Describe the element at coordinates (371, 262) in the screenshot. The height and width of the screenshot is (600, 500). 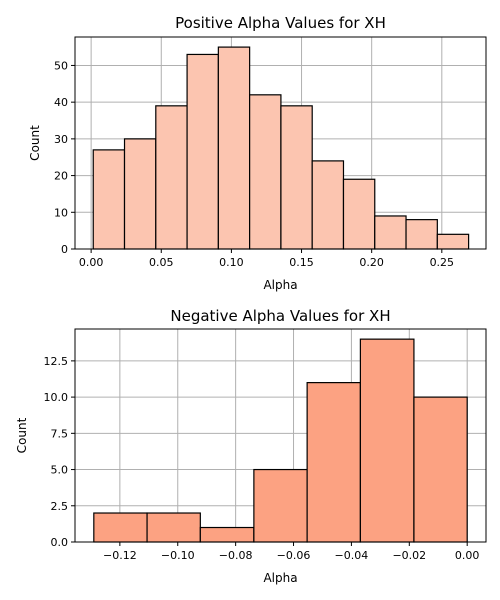
I see `x-tick-label: 0.20` at that location.